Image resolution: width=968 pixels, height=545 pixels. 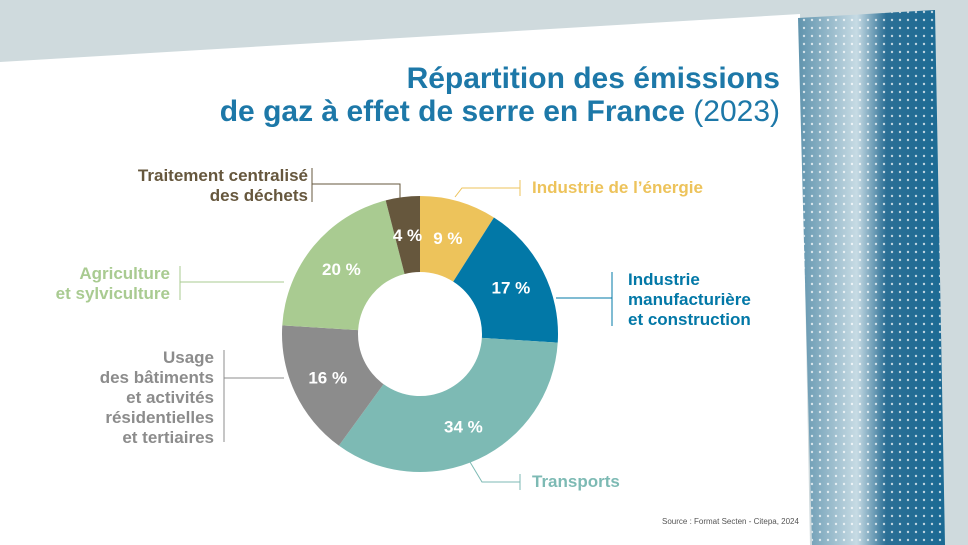 What do you see at coordinates (159, 417) in the screenshot?
I see `label-line: résidentielles` at bounding box center [159, 417].